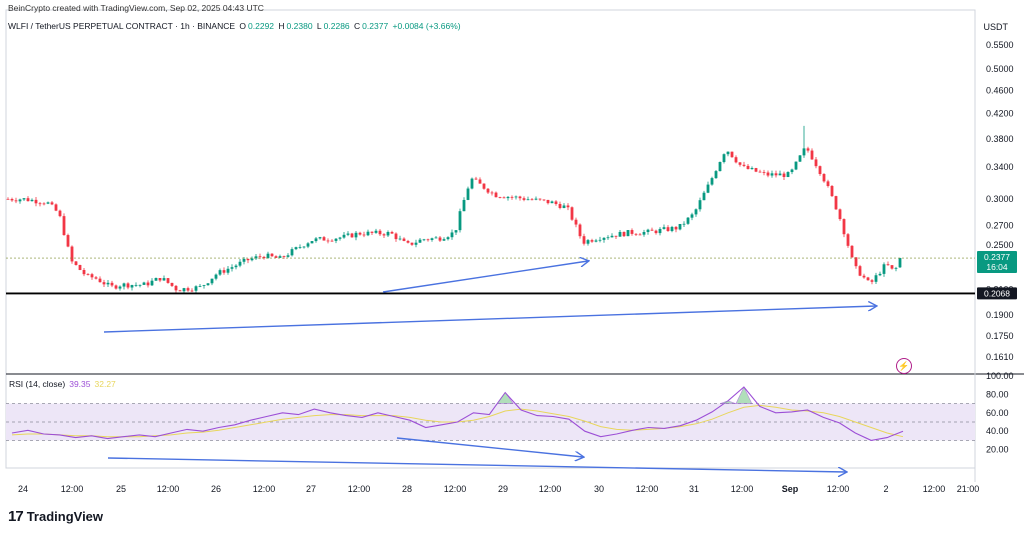  I want to click on time-tick-label: 26, so click(216, 489).